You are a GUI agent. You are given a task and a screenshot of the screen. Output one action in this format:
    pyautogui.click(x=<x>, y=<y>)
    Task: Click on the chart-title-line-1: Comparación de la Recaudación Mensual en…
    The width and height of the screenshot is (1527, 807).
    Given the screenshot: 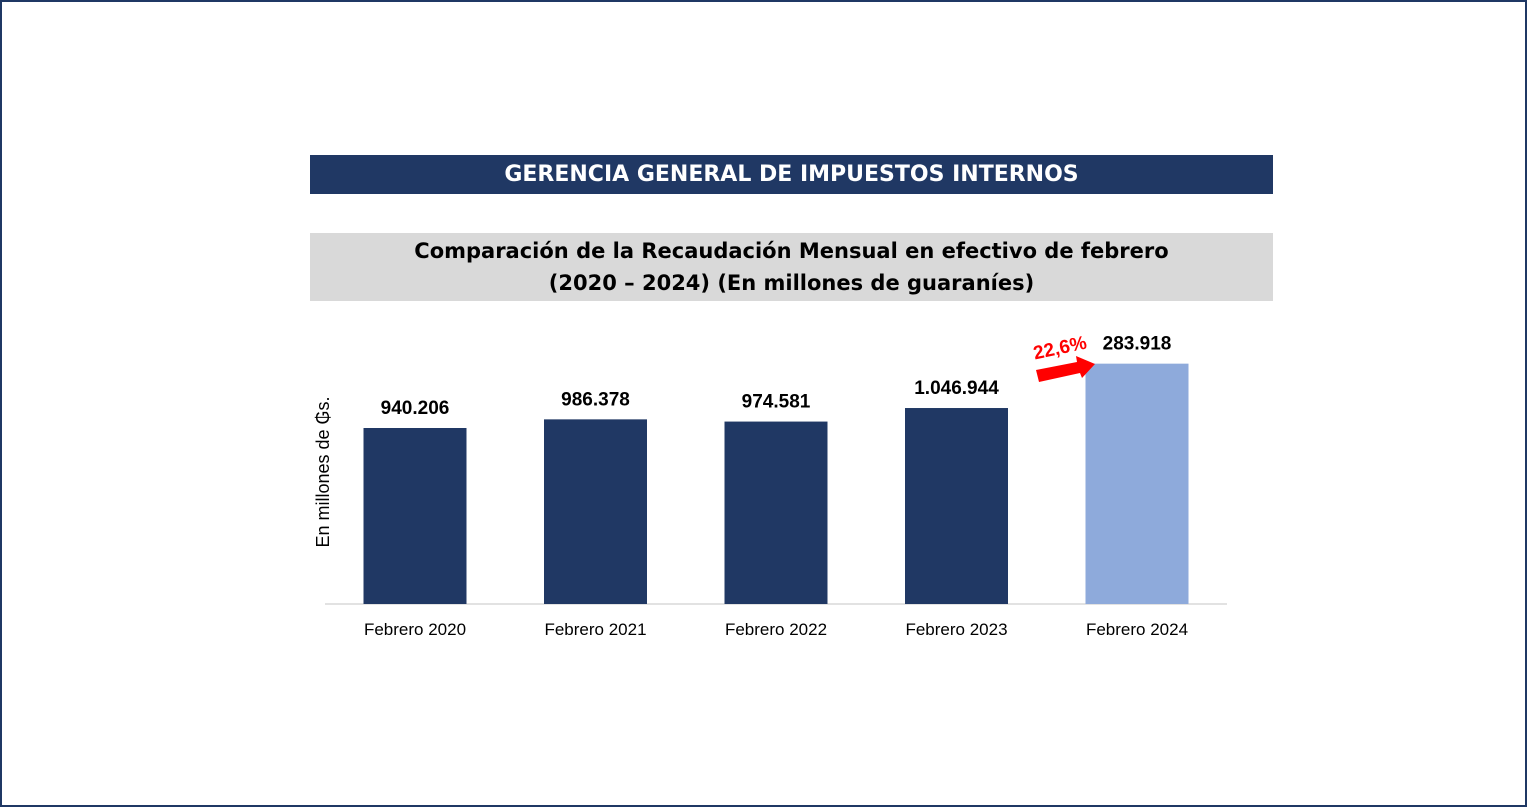 What is the action you would take?
    pyautogui.click(x=791, y=251)
    